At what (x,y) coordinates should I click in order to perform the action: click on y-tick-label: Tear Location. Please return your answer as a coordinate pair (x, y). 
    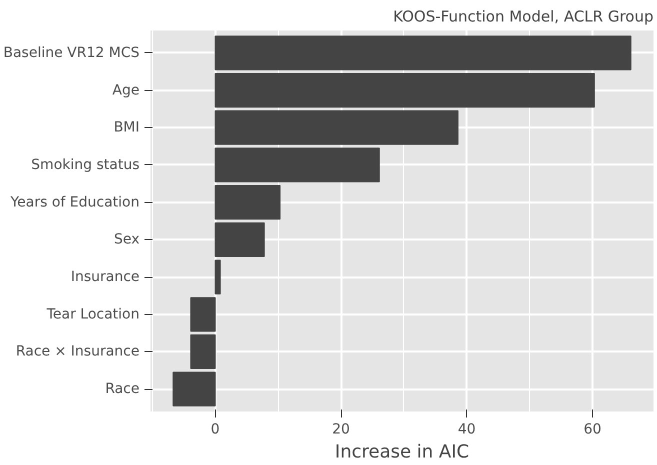
    Looking at the image, I should click on (93, 314).